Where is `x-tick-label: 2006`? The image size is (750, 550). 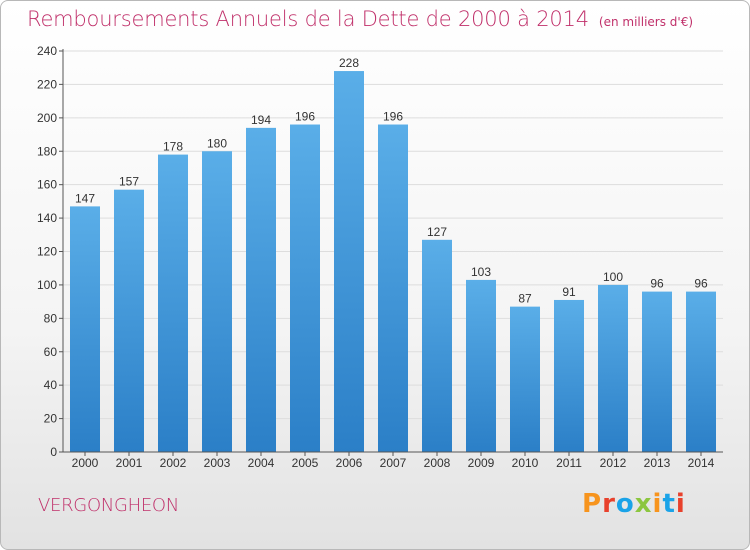 x-tick-label: 2006 is located at coordinates (349, 463).